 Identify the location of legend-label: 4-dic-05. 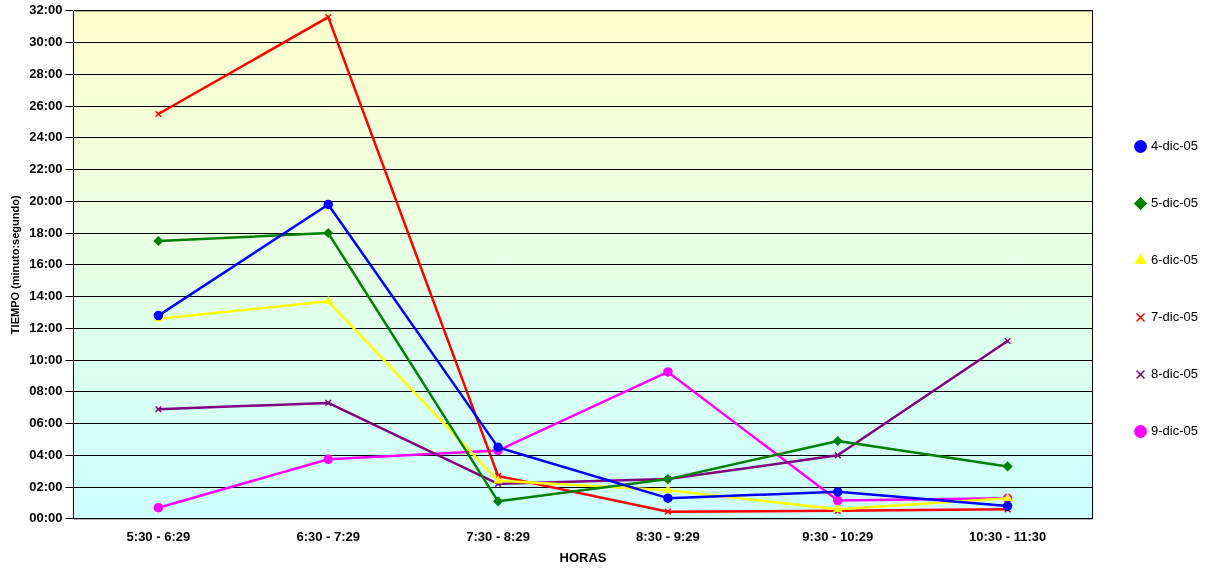
(1174, 146).